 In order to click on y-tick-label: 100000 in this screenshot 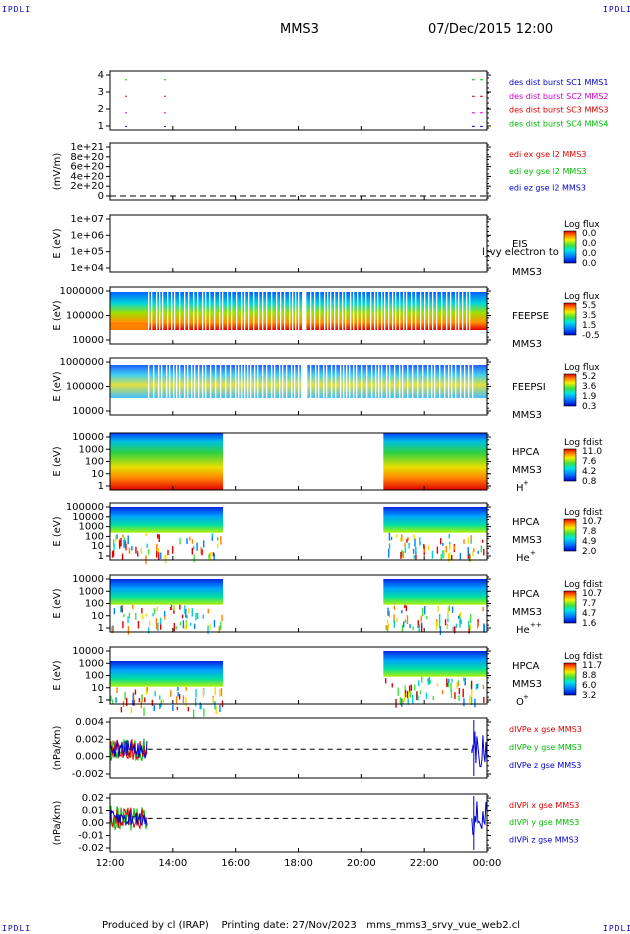, I will do `click(85, 507)`.